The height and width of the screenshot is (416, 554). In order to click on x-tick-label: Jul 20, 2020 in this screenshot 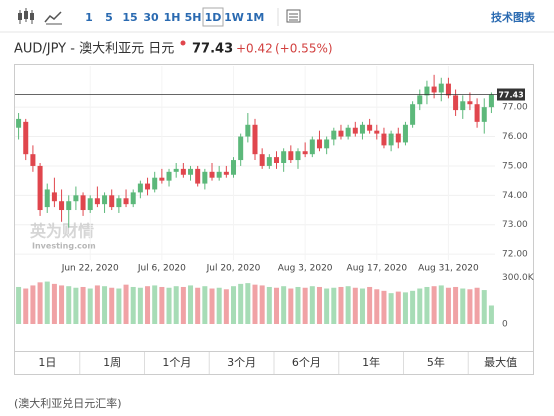, I will do `click(233, 269)`.